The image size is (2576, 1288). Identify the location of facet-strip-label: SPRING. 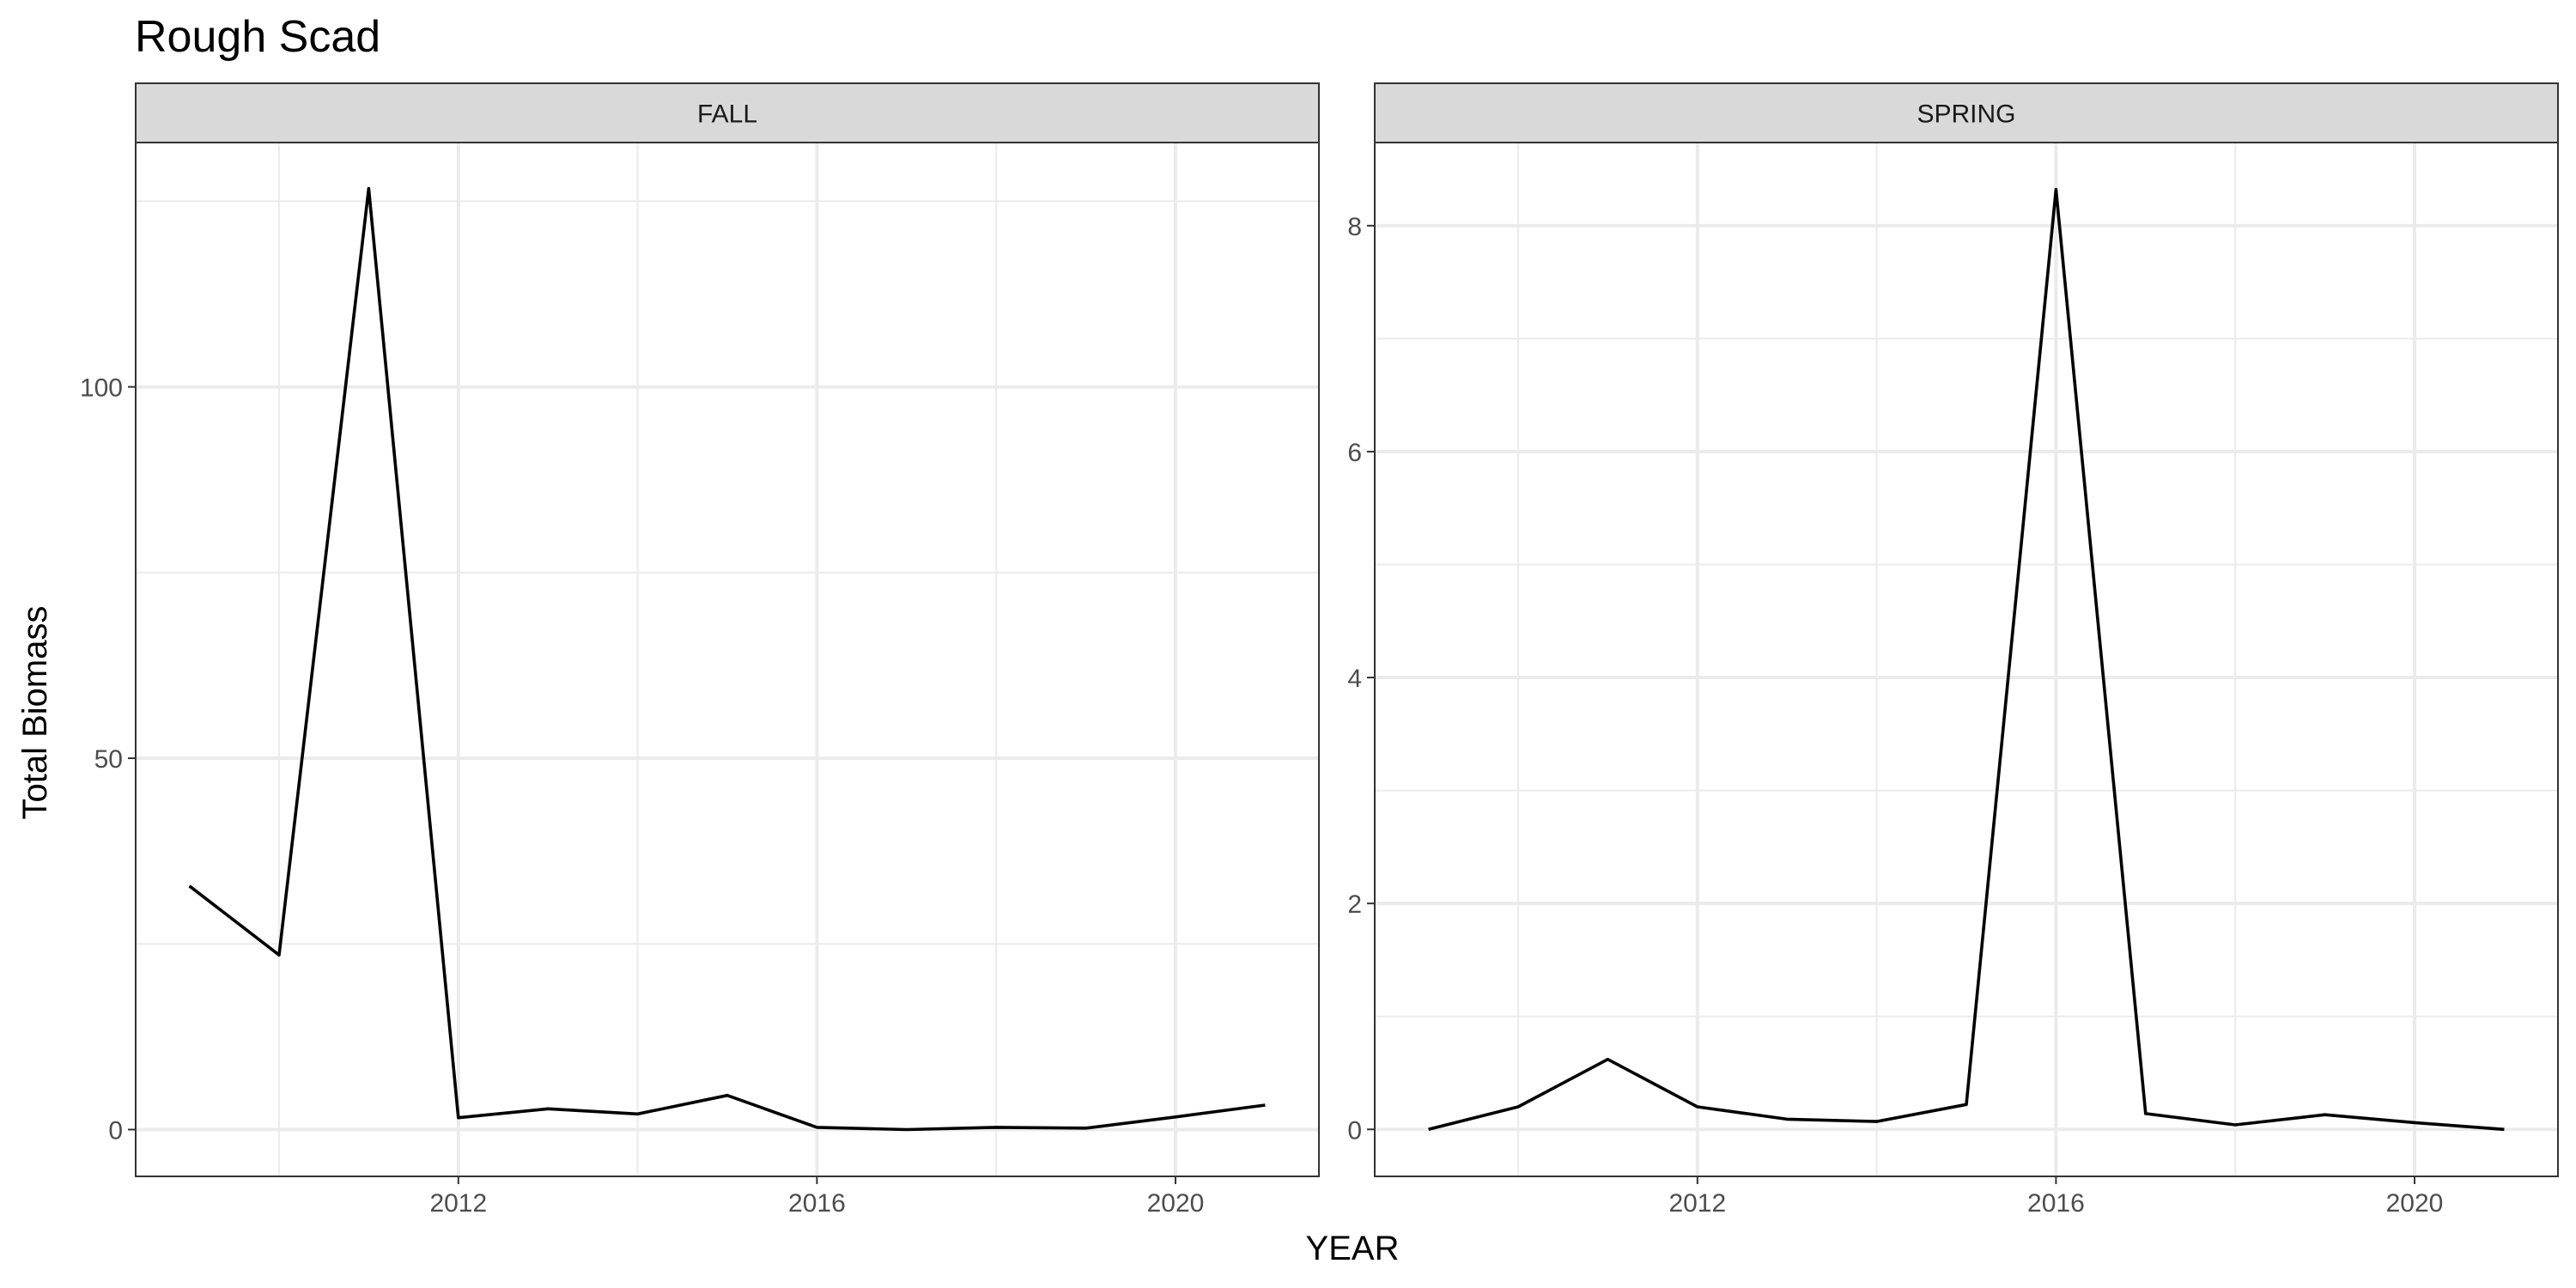
(1966, 114).